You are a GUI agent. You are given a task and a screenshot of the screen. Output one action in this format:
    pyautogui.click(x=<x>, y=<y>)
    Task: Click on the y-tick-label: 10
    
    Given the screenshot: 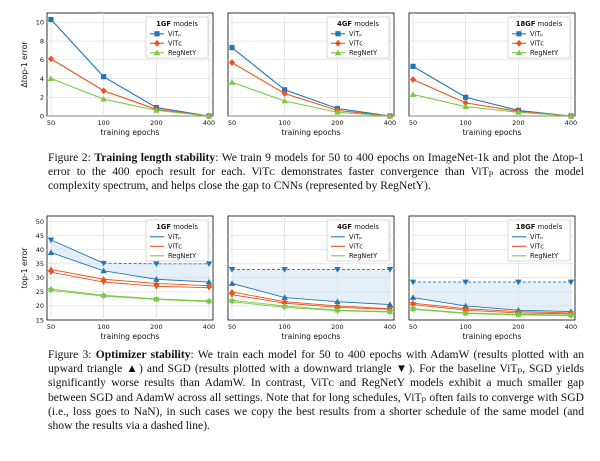 What is the action you would take?
    pyautogui.click(x=40, y=23)
    